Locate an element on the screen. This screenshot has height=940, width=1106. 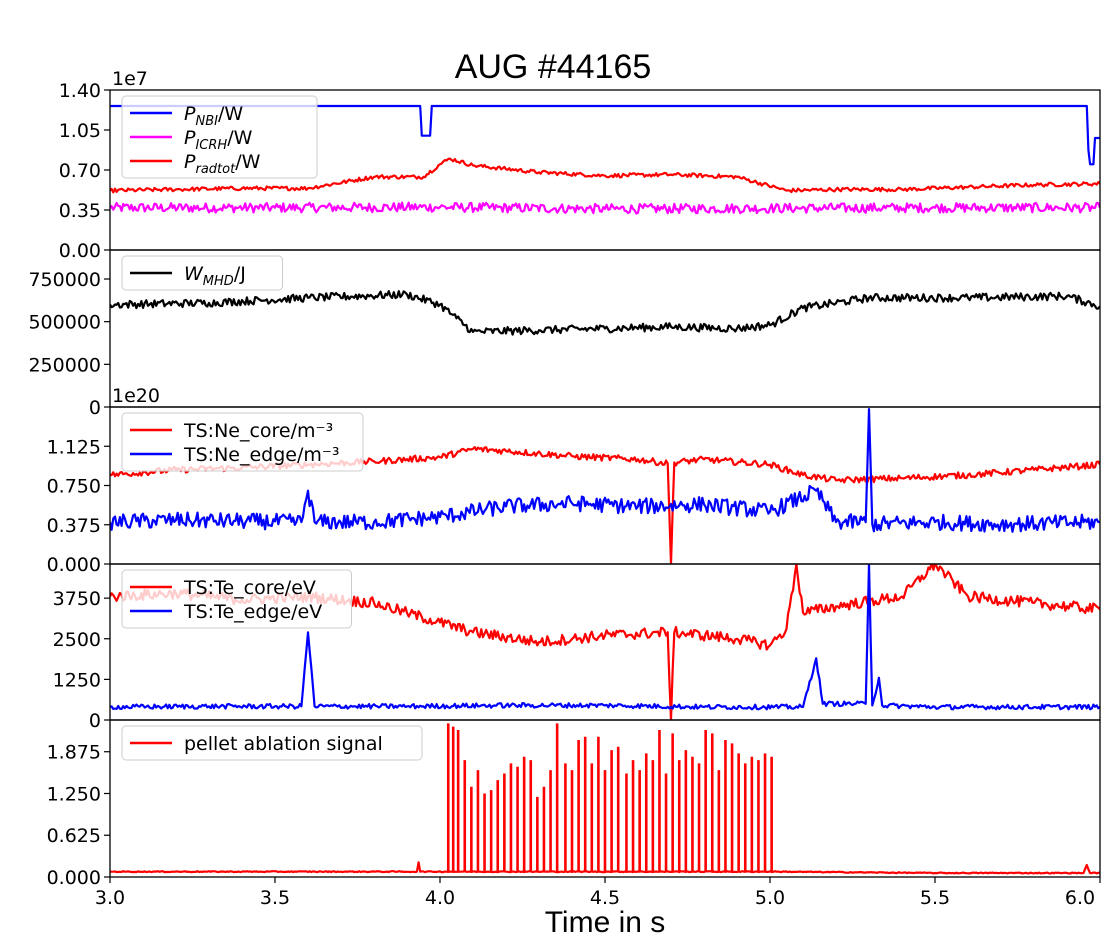
y-tick-label: 1.250 is located at coordinates (74, 794).